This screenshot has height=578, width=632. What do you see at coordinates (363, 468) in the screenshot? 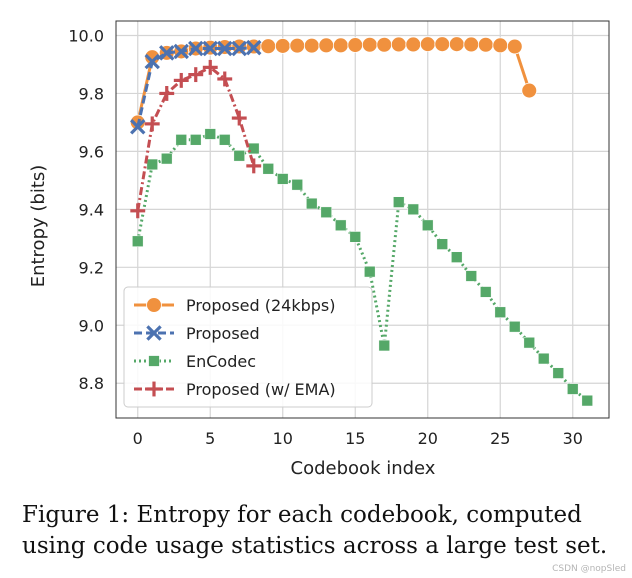
I see `x-axis-label: Codebook index` at bounding box center [363, 468].